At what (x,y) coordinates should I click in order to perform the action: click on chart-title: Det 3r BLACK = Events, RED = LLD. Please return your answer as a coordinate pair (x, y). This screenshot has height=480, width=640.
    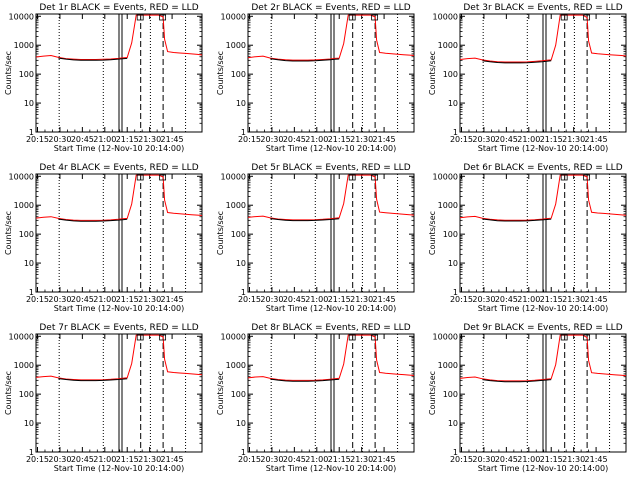
    Looking at the image, I should click on (542, 8).